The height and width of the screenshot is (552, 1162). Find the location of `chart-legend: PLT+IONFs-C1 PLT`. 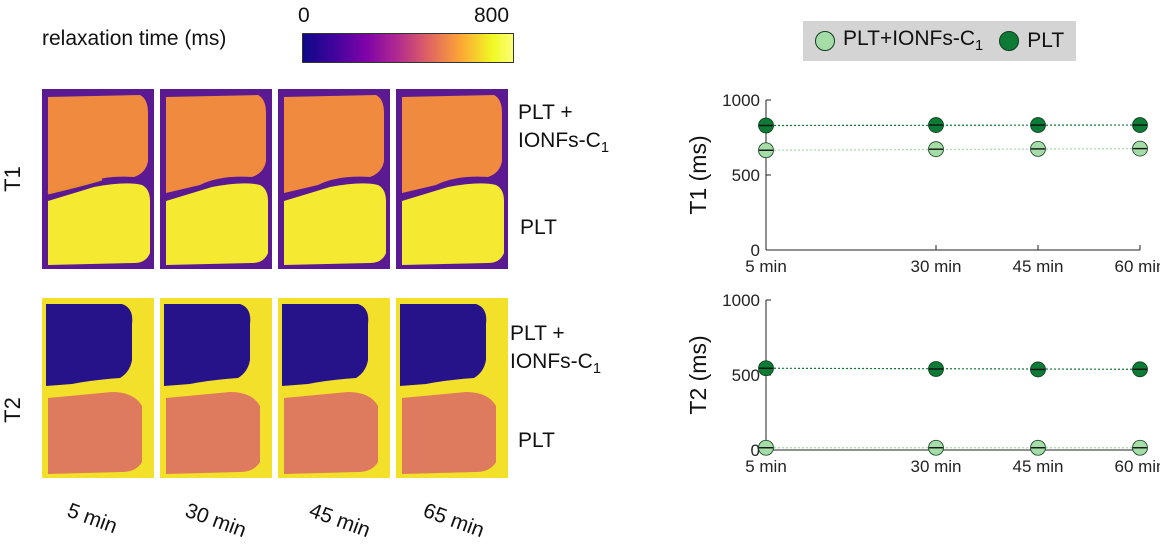

chart-legend: PLT+IONFs-C1 PLT is located at coordinates (940, 41).